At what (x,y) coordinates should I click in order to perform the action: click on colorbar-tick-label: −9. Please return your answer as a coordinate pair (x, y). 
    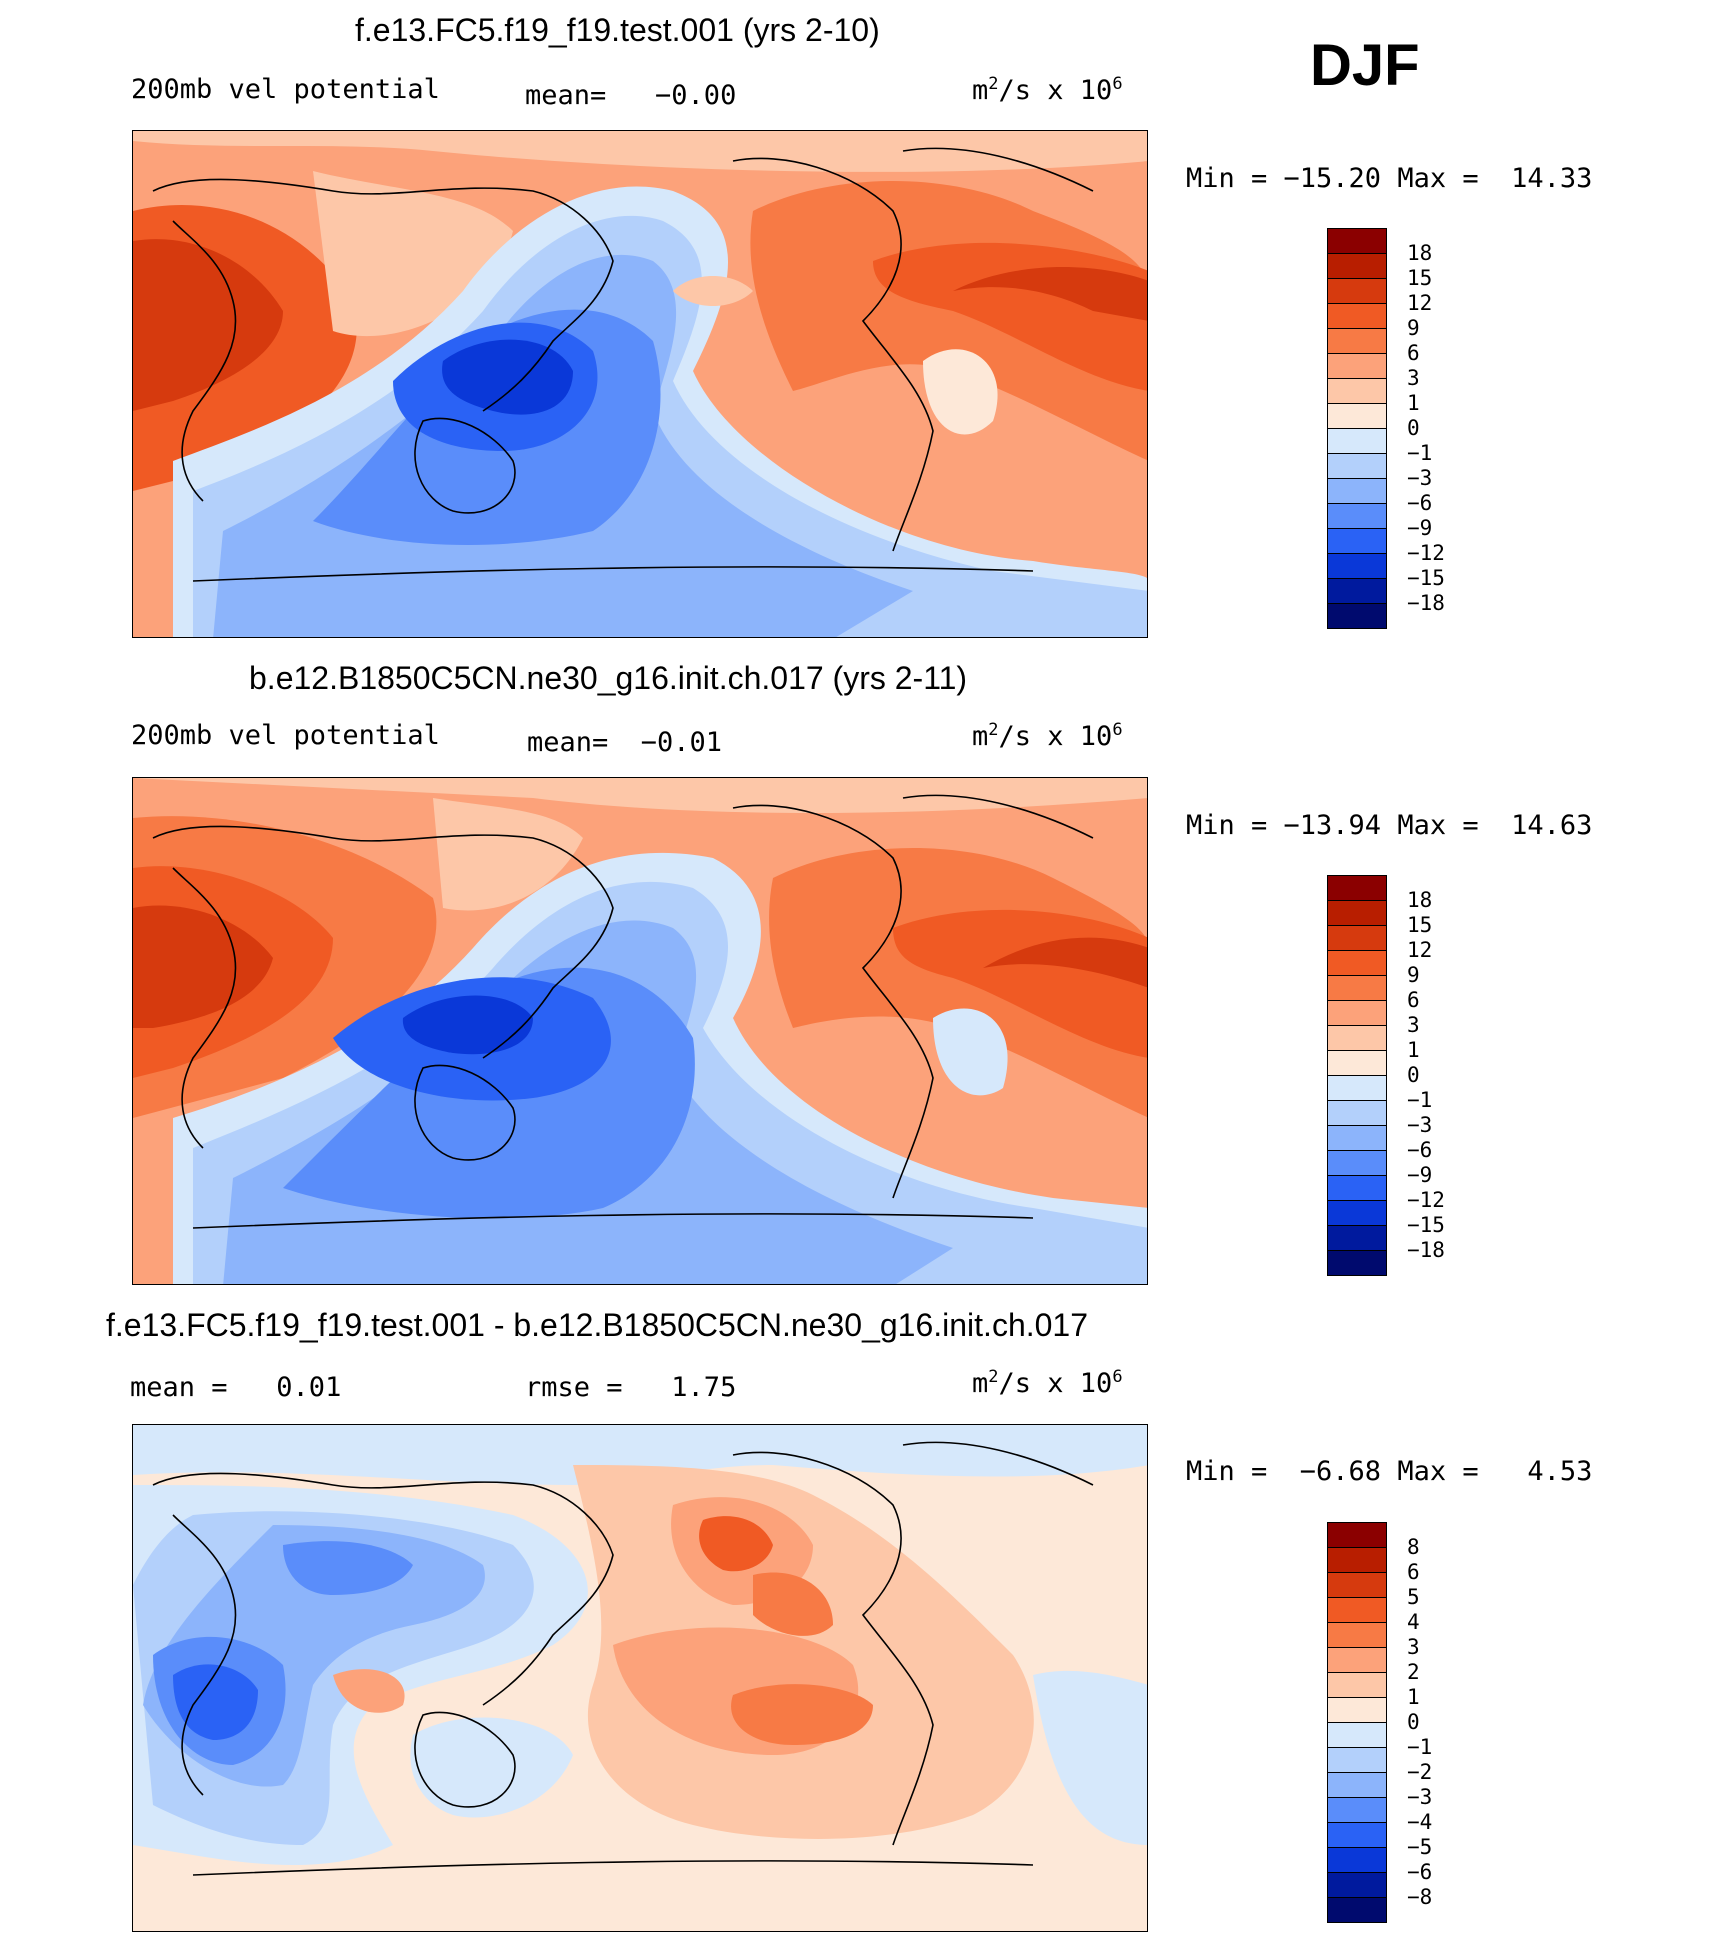
    Looking at the image, I should click on (1420, 1175).